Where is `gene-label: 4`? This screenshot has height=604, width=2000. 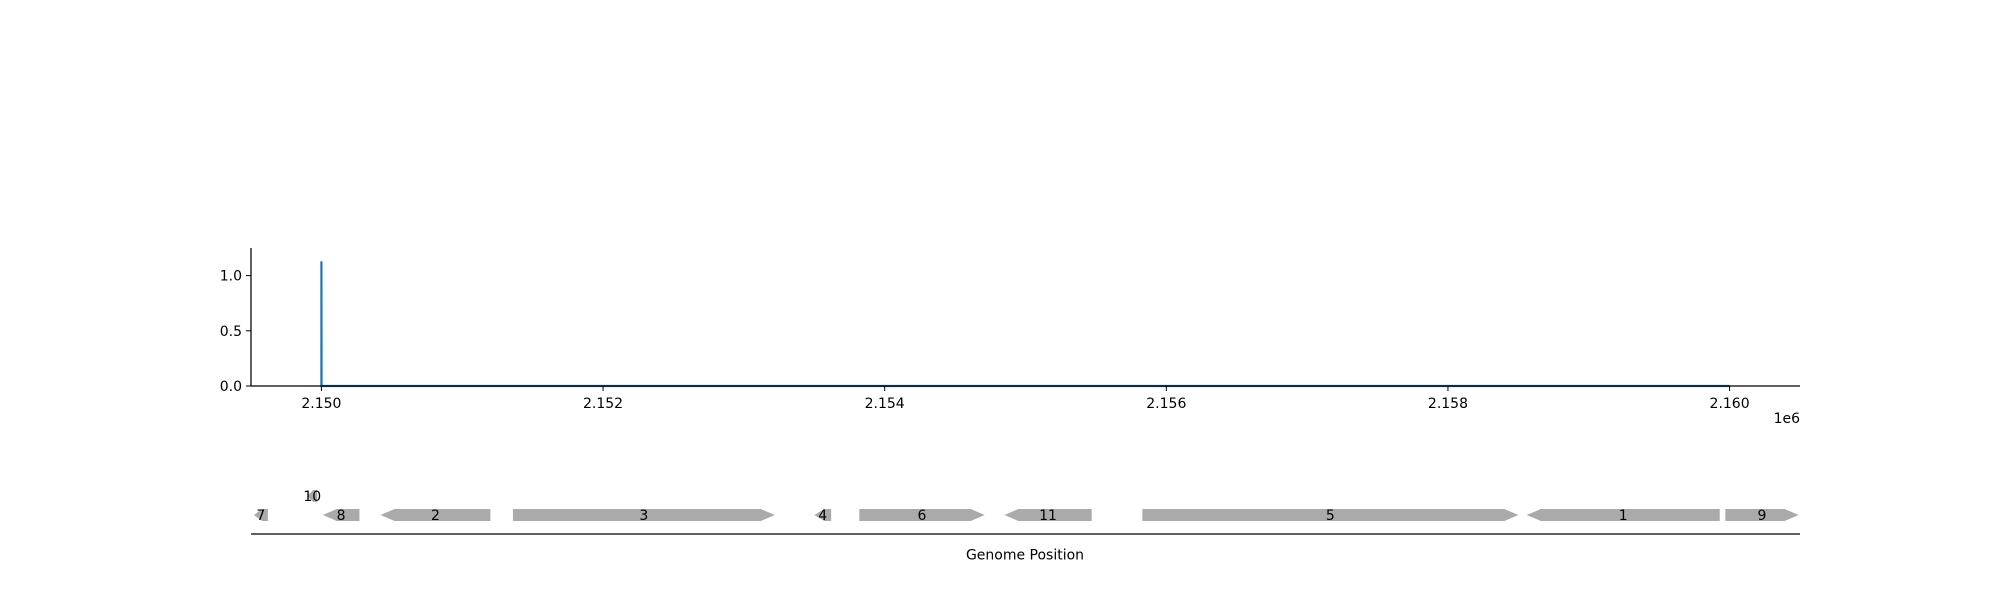
gene-label: 4 is located at coordinates (822, 516).